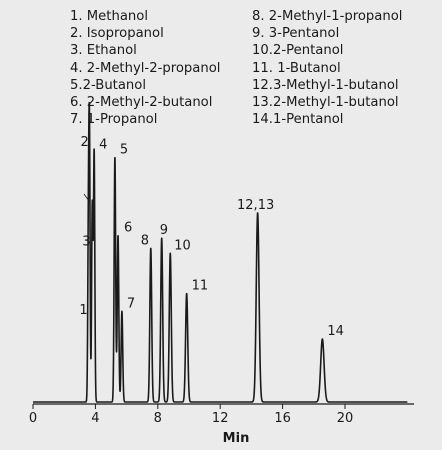 The image size is (442, 450). Describe the element at coordinates (335, 103) in the screenshot. I see `legend-item-name: 2-Methyl-1-butanol` at that location.